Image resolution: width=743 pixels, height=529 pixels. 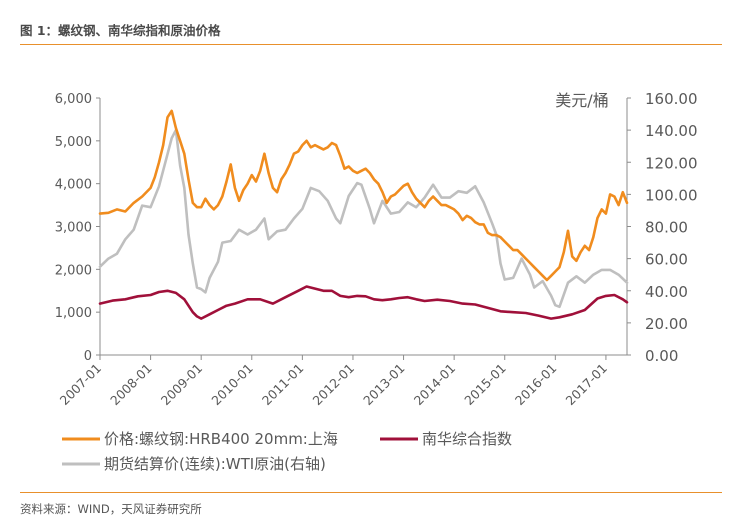 What do you see at coordinates (131, 385) in the screenshot?
I see `x-tick-label: 2008-01` at bounding box center [131, 385].